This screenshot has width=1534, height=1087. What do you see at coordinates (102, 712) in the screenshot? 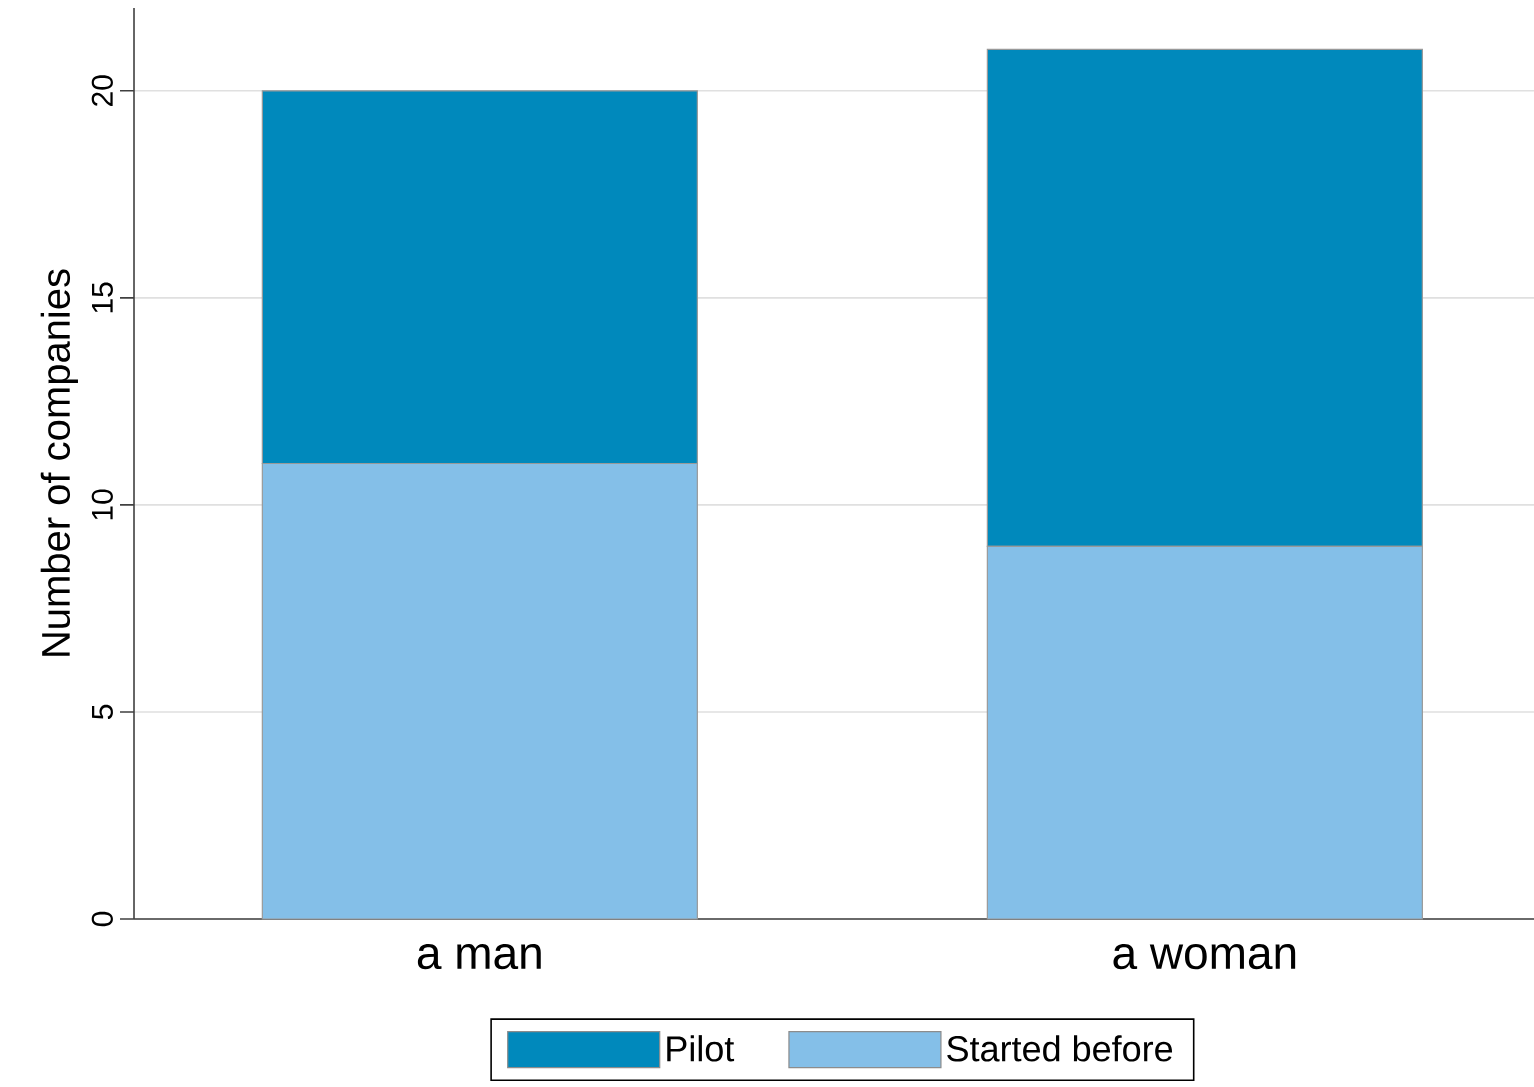
I see `y-tick-label: 5` at bounding box center [102, 712].